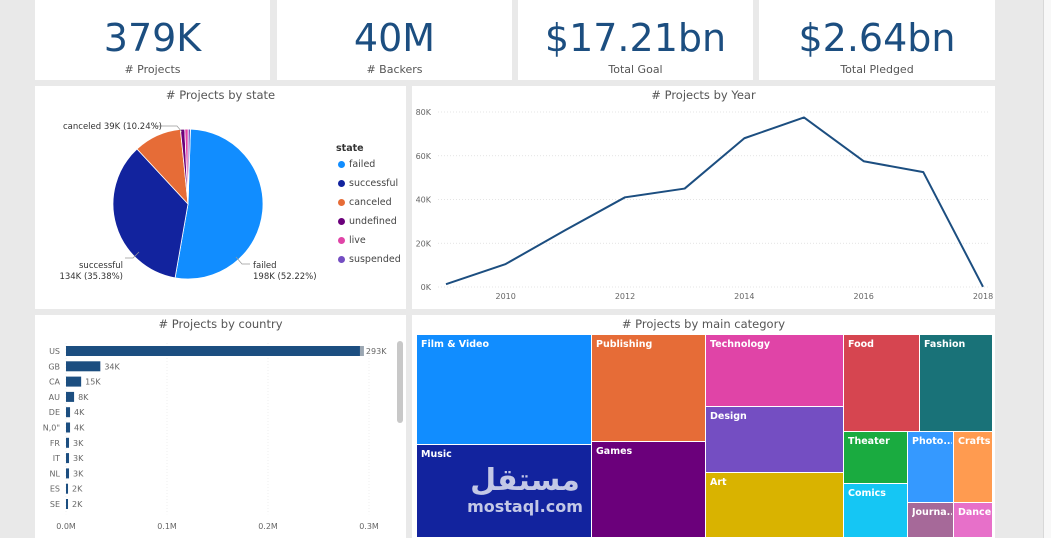 The height and width of the screenshot is (538, 1051). I want to click on legend-label: failed, so click(362, 164).